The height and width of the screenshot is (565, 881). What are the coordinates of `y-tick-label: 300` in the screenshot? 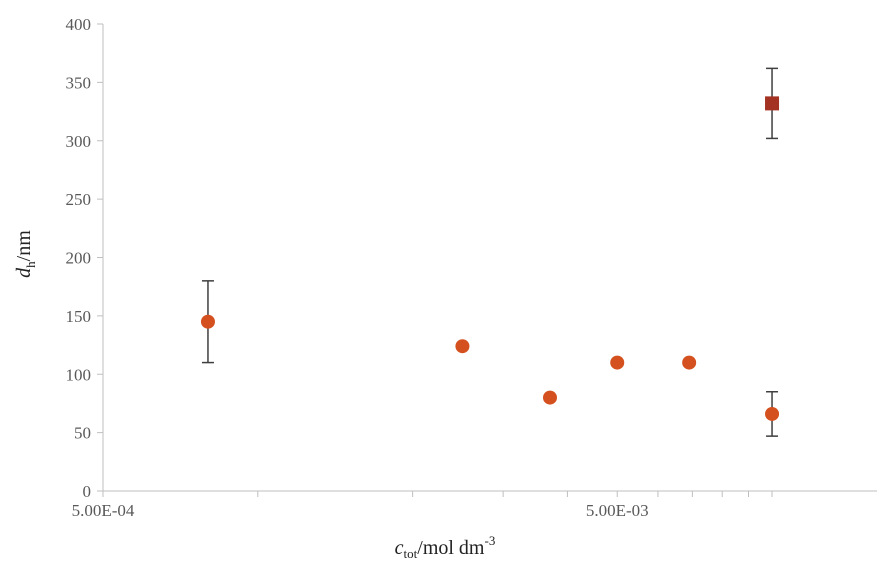 It's located at (79, 141).